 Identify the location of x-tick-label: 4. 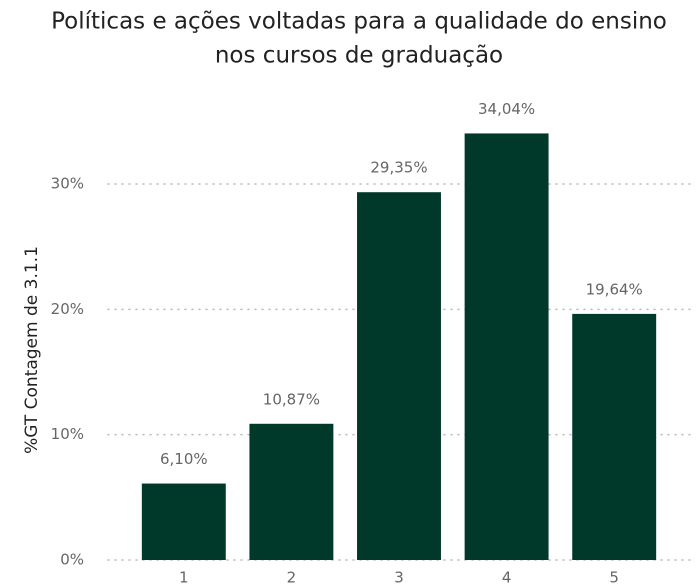
(507, 578).